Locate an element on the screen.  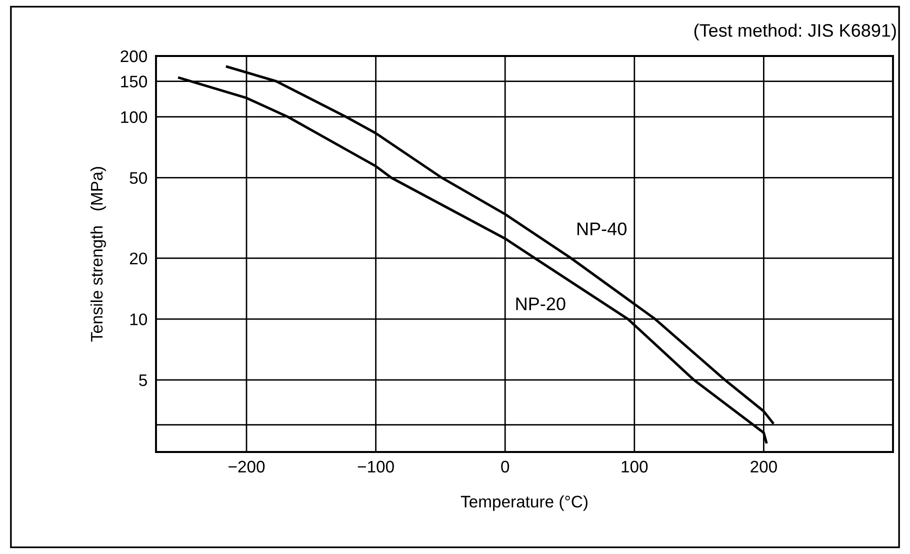
y-tick-label: 50 is located at coordinates (139, 178).